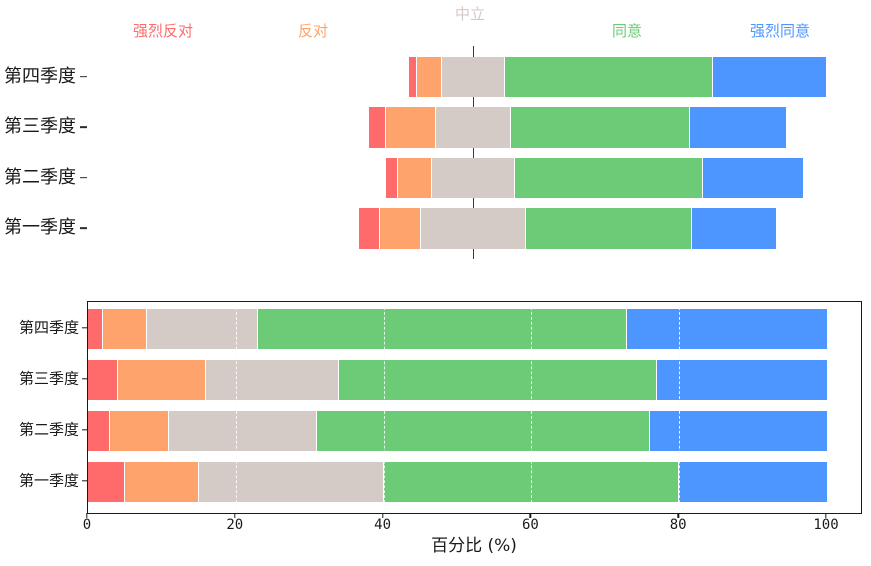 The image size is (871, 566). What do you see at coordinates (780, 31) in the screenshot?
I see `legend-label-strongly-agree: 强烈同意` at bounding box center [780, 31].